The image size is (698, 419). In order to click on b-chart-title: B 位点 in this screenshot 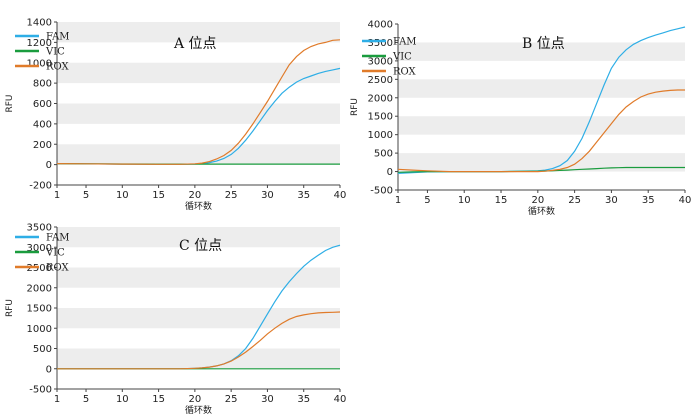, I will do `click(543, 44)`.